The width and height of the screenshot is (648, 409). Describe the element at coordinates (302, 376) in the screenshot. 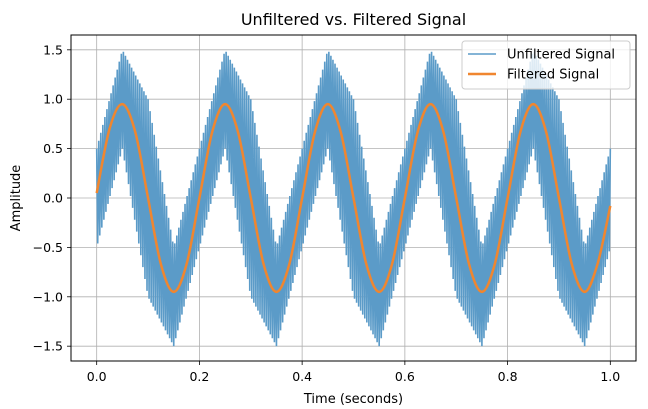

I see `x-tick-label: 0.4` at that location.